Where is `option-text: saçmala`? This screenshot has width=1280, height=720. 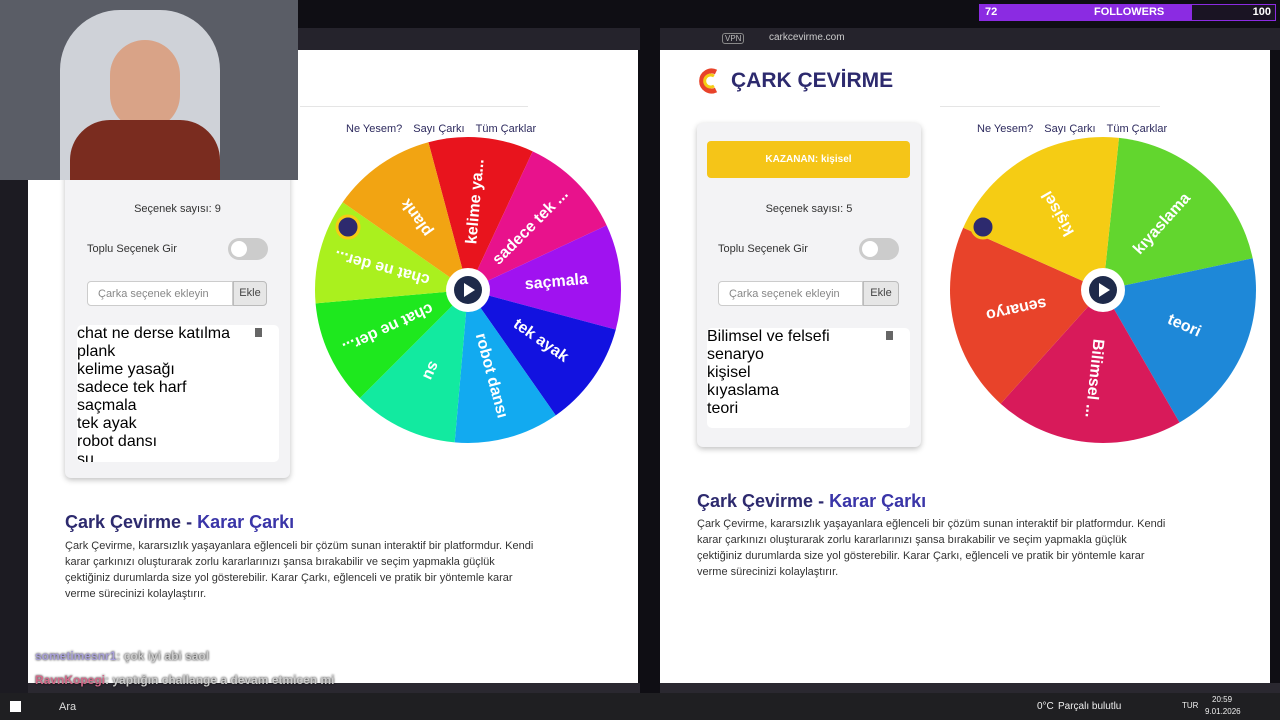
option-text: saçmala is located at coordinates (107, 405).